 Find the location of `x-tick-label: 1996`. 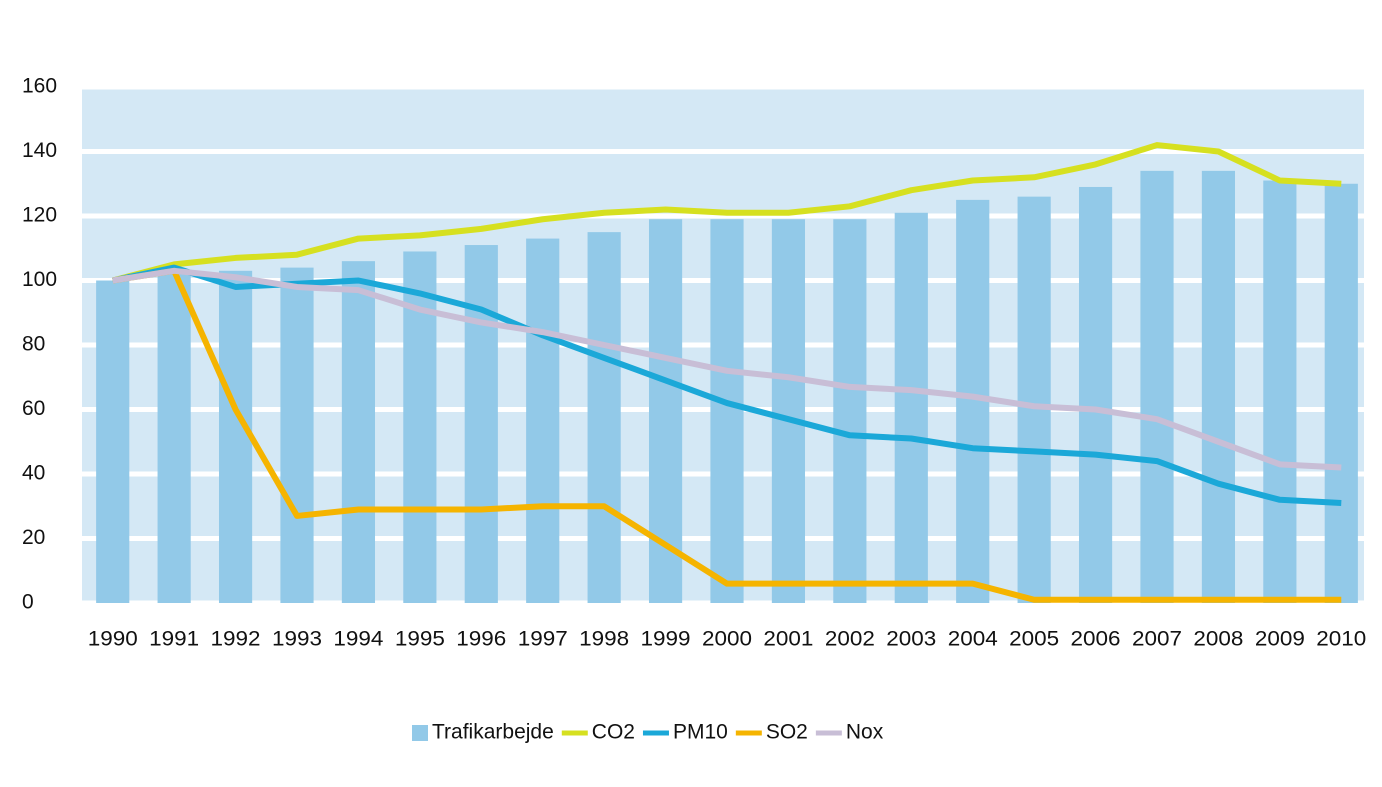

x-tick-label: 1996 is located at coordinates (481, 639).